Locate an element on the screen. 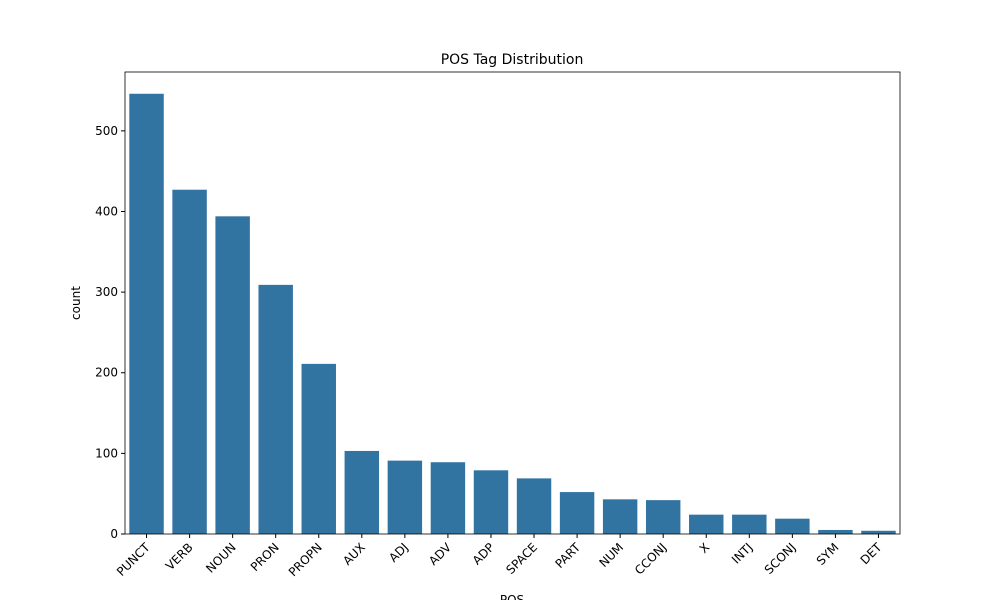 This screenshot has width=1000, height=600. x-tick-label: SYM is located at coordinates (828, 554).